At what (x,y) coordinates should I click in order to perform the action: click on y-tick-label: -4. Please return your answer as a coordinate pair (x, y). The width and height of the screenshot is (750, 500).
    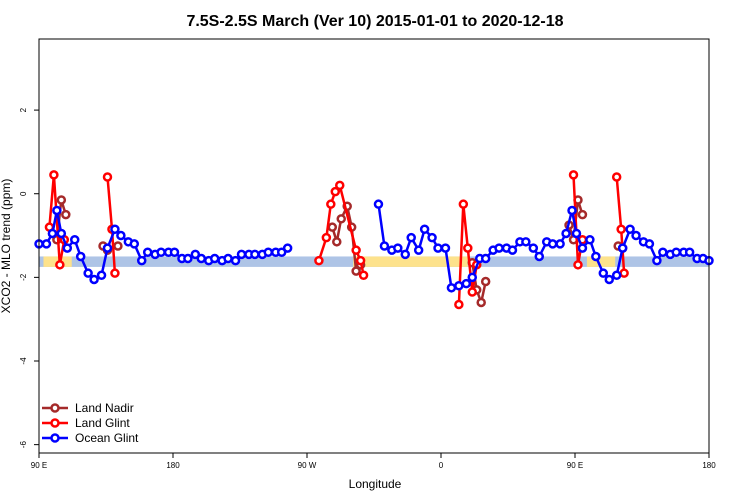
    Looking at the image, I should click on (23, 361).